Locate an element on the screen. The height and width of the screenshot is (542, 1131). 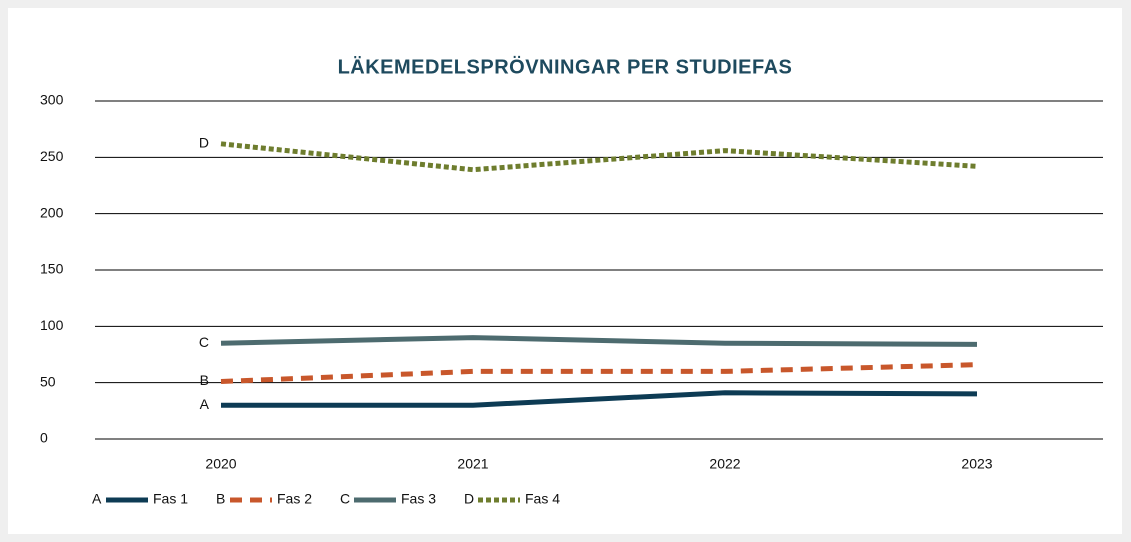
series-label: C is located at coordinates (204, 342).